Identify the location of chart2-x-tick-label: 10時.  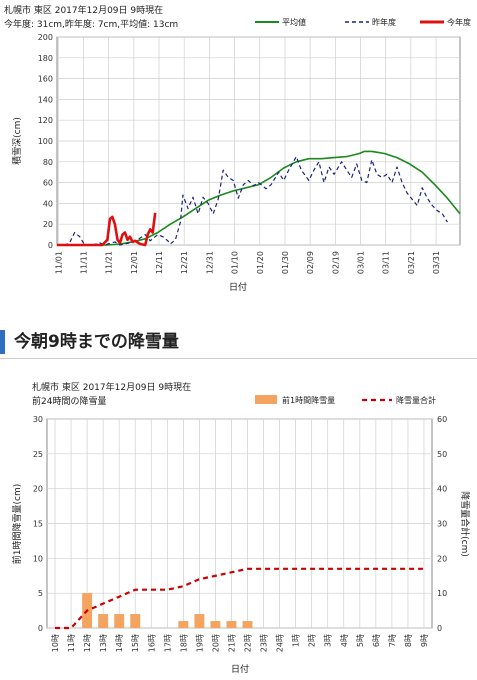
(55, 643).